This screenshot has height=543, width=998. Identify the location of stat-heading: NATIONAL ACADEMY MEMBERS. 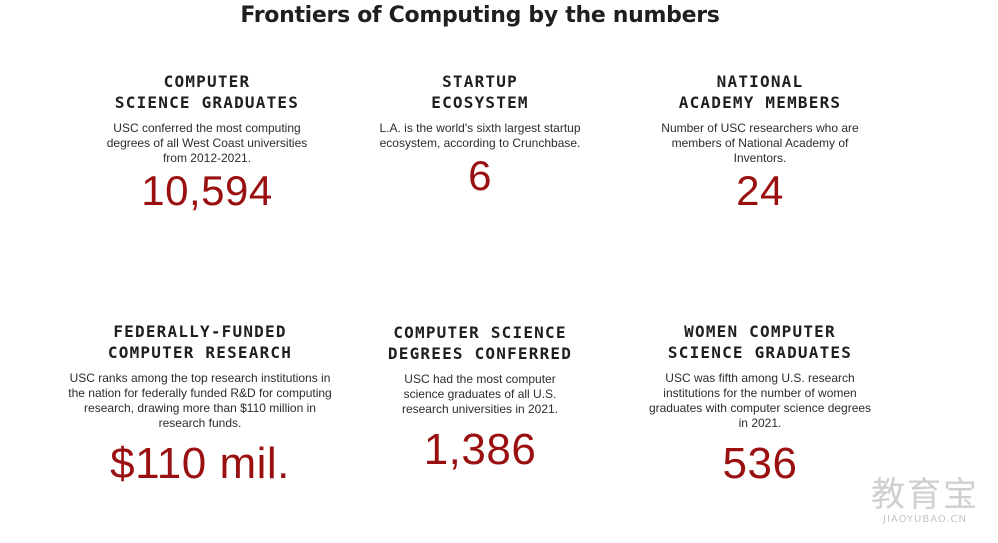
(760, 92).